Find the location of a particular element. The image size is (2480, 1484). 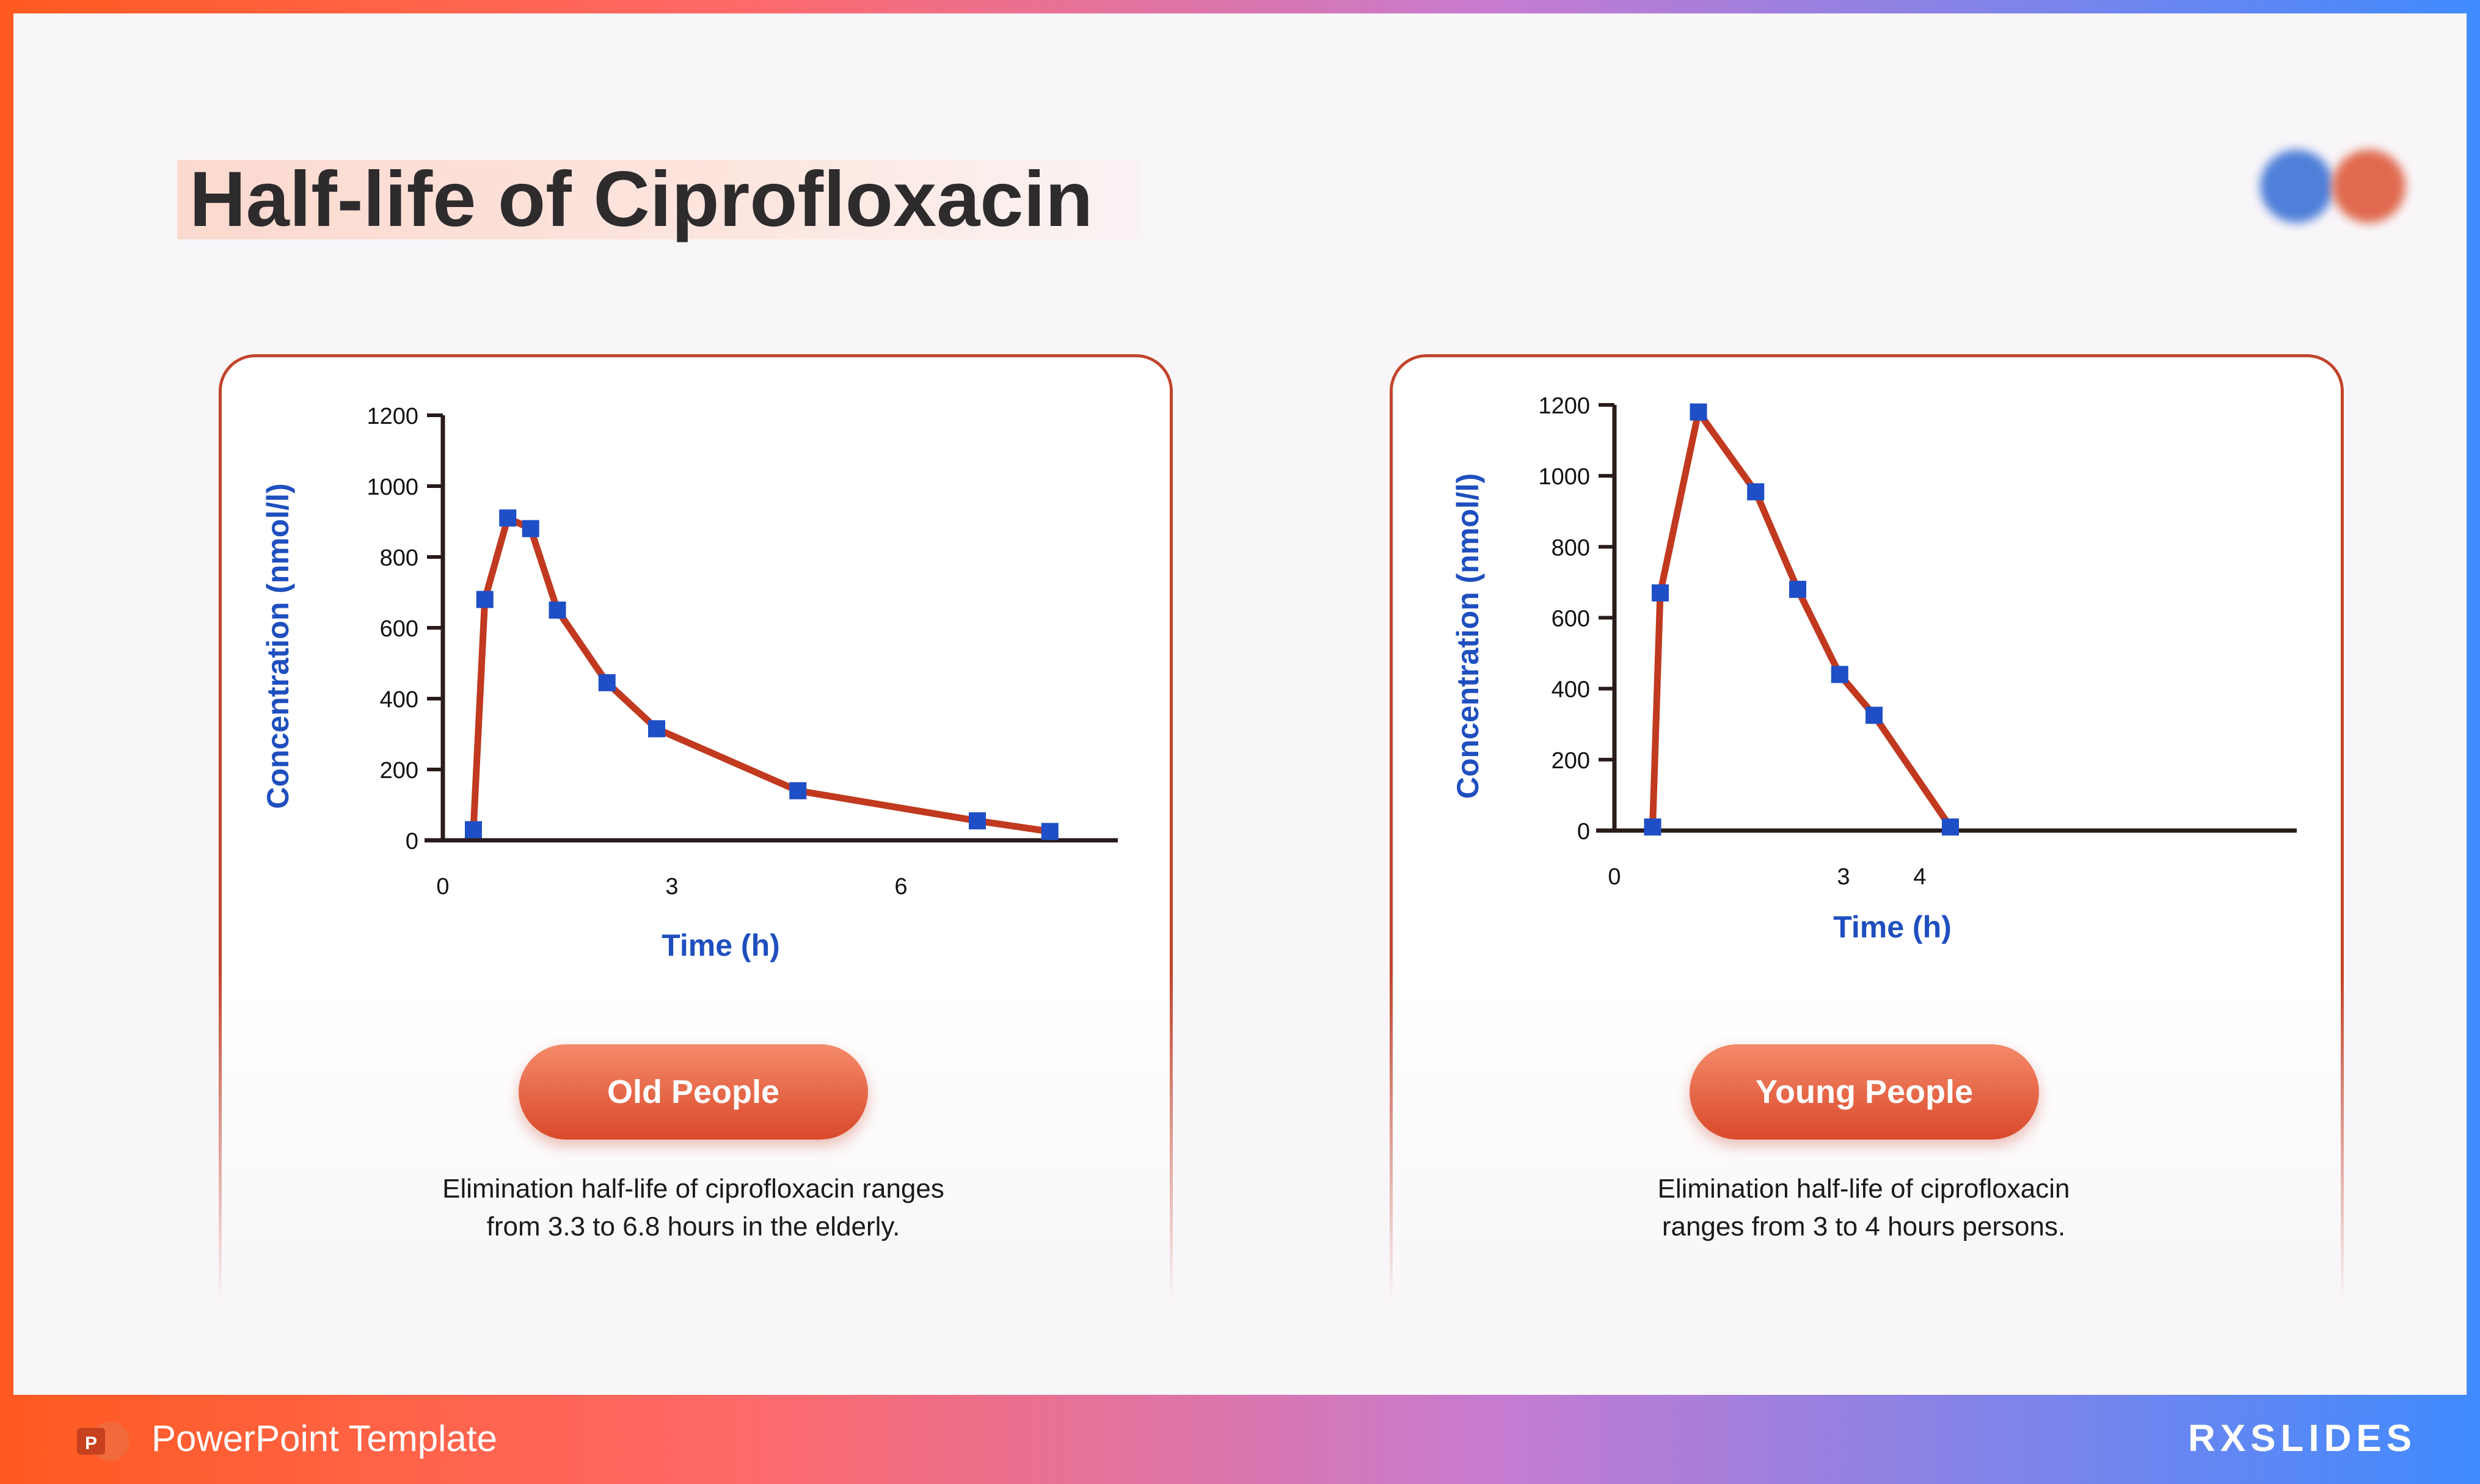

decorative-blue-dot is located at coordinates (2296, 186).